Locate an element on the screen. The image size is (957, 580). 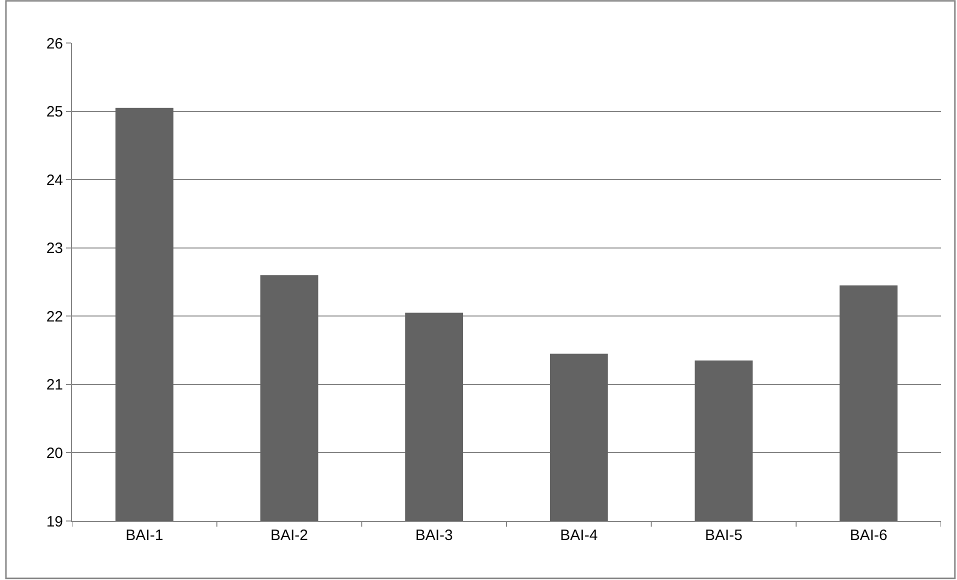
x-tick-label: BAI-4 is located at coordinates (579, 535).